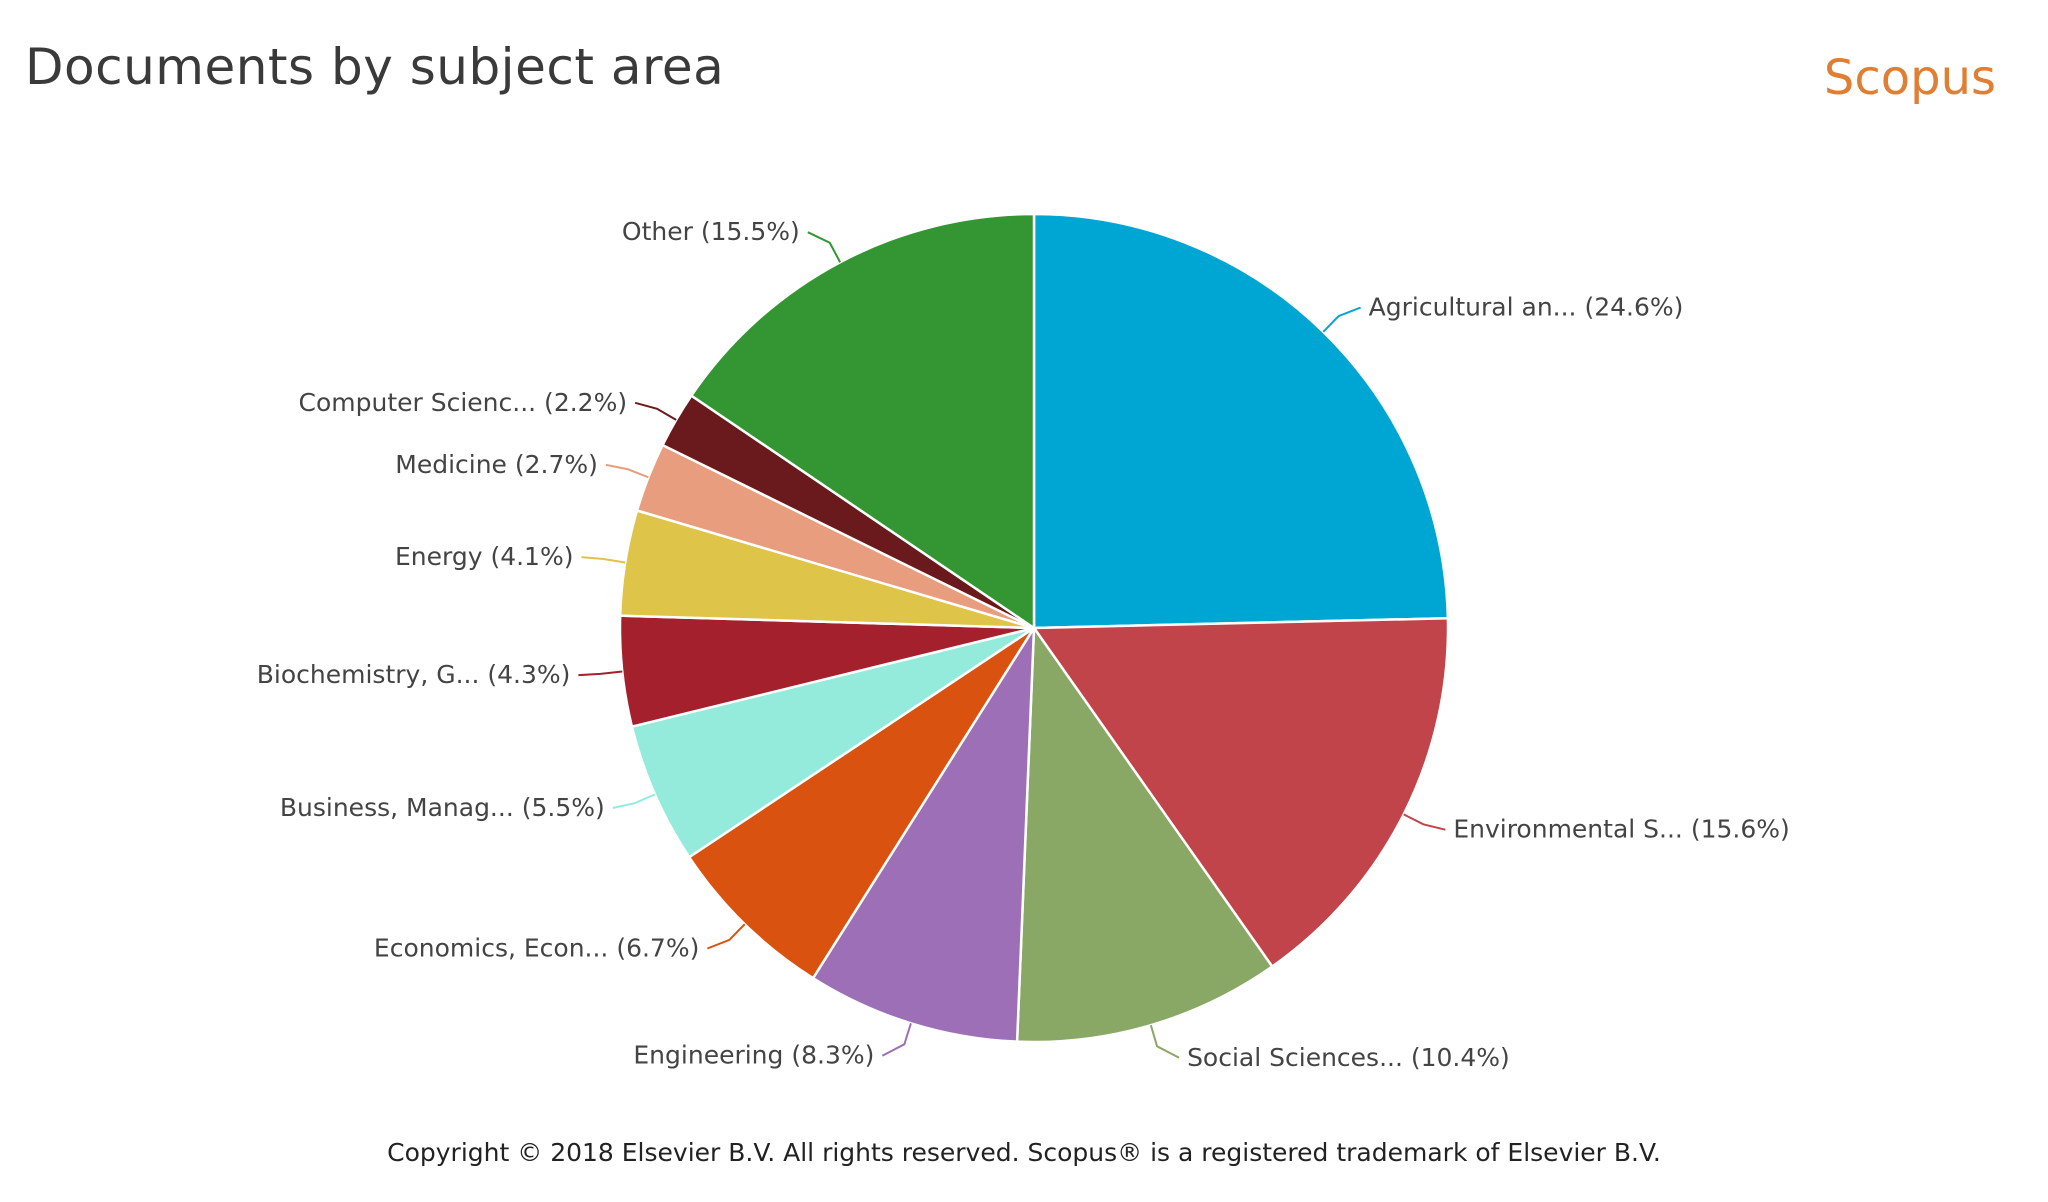  I want to click on slice-label-energy: Energy (4.1%), so click(484, 556).